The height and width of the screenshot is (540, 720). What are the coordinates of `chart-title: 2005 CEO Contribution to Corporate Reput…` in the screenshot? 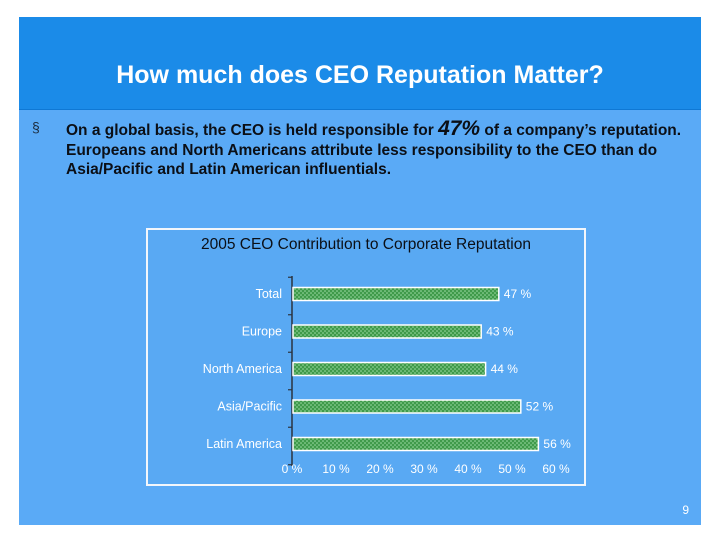 It's located at (365, 244).